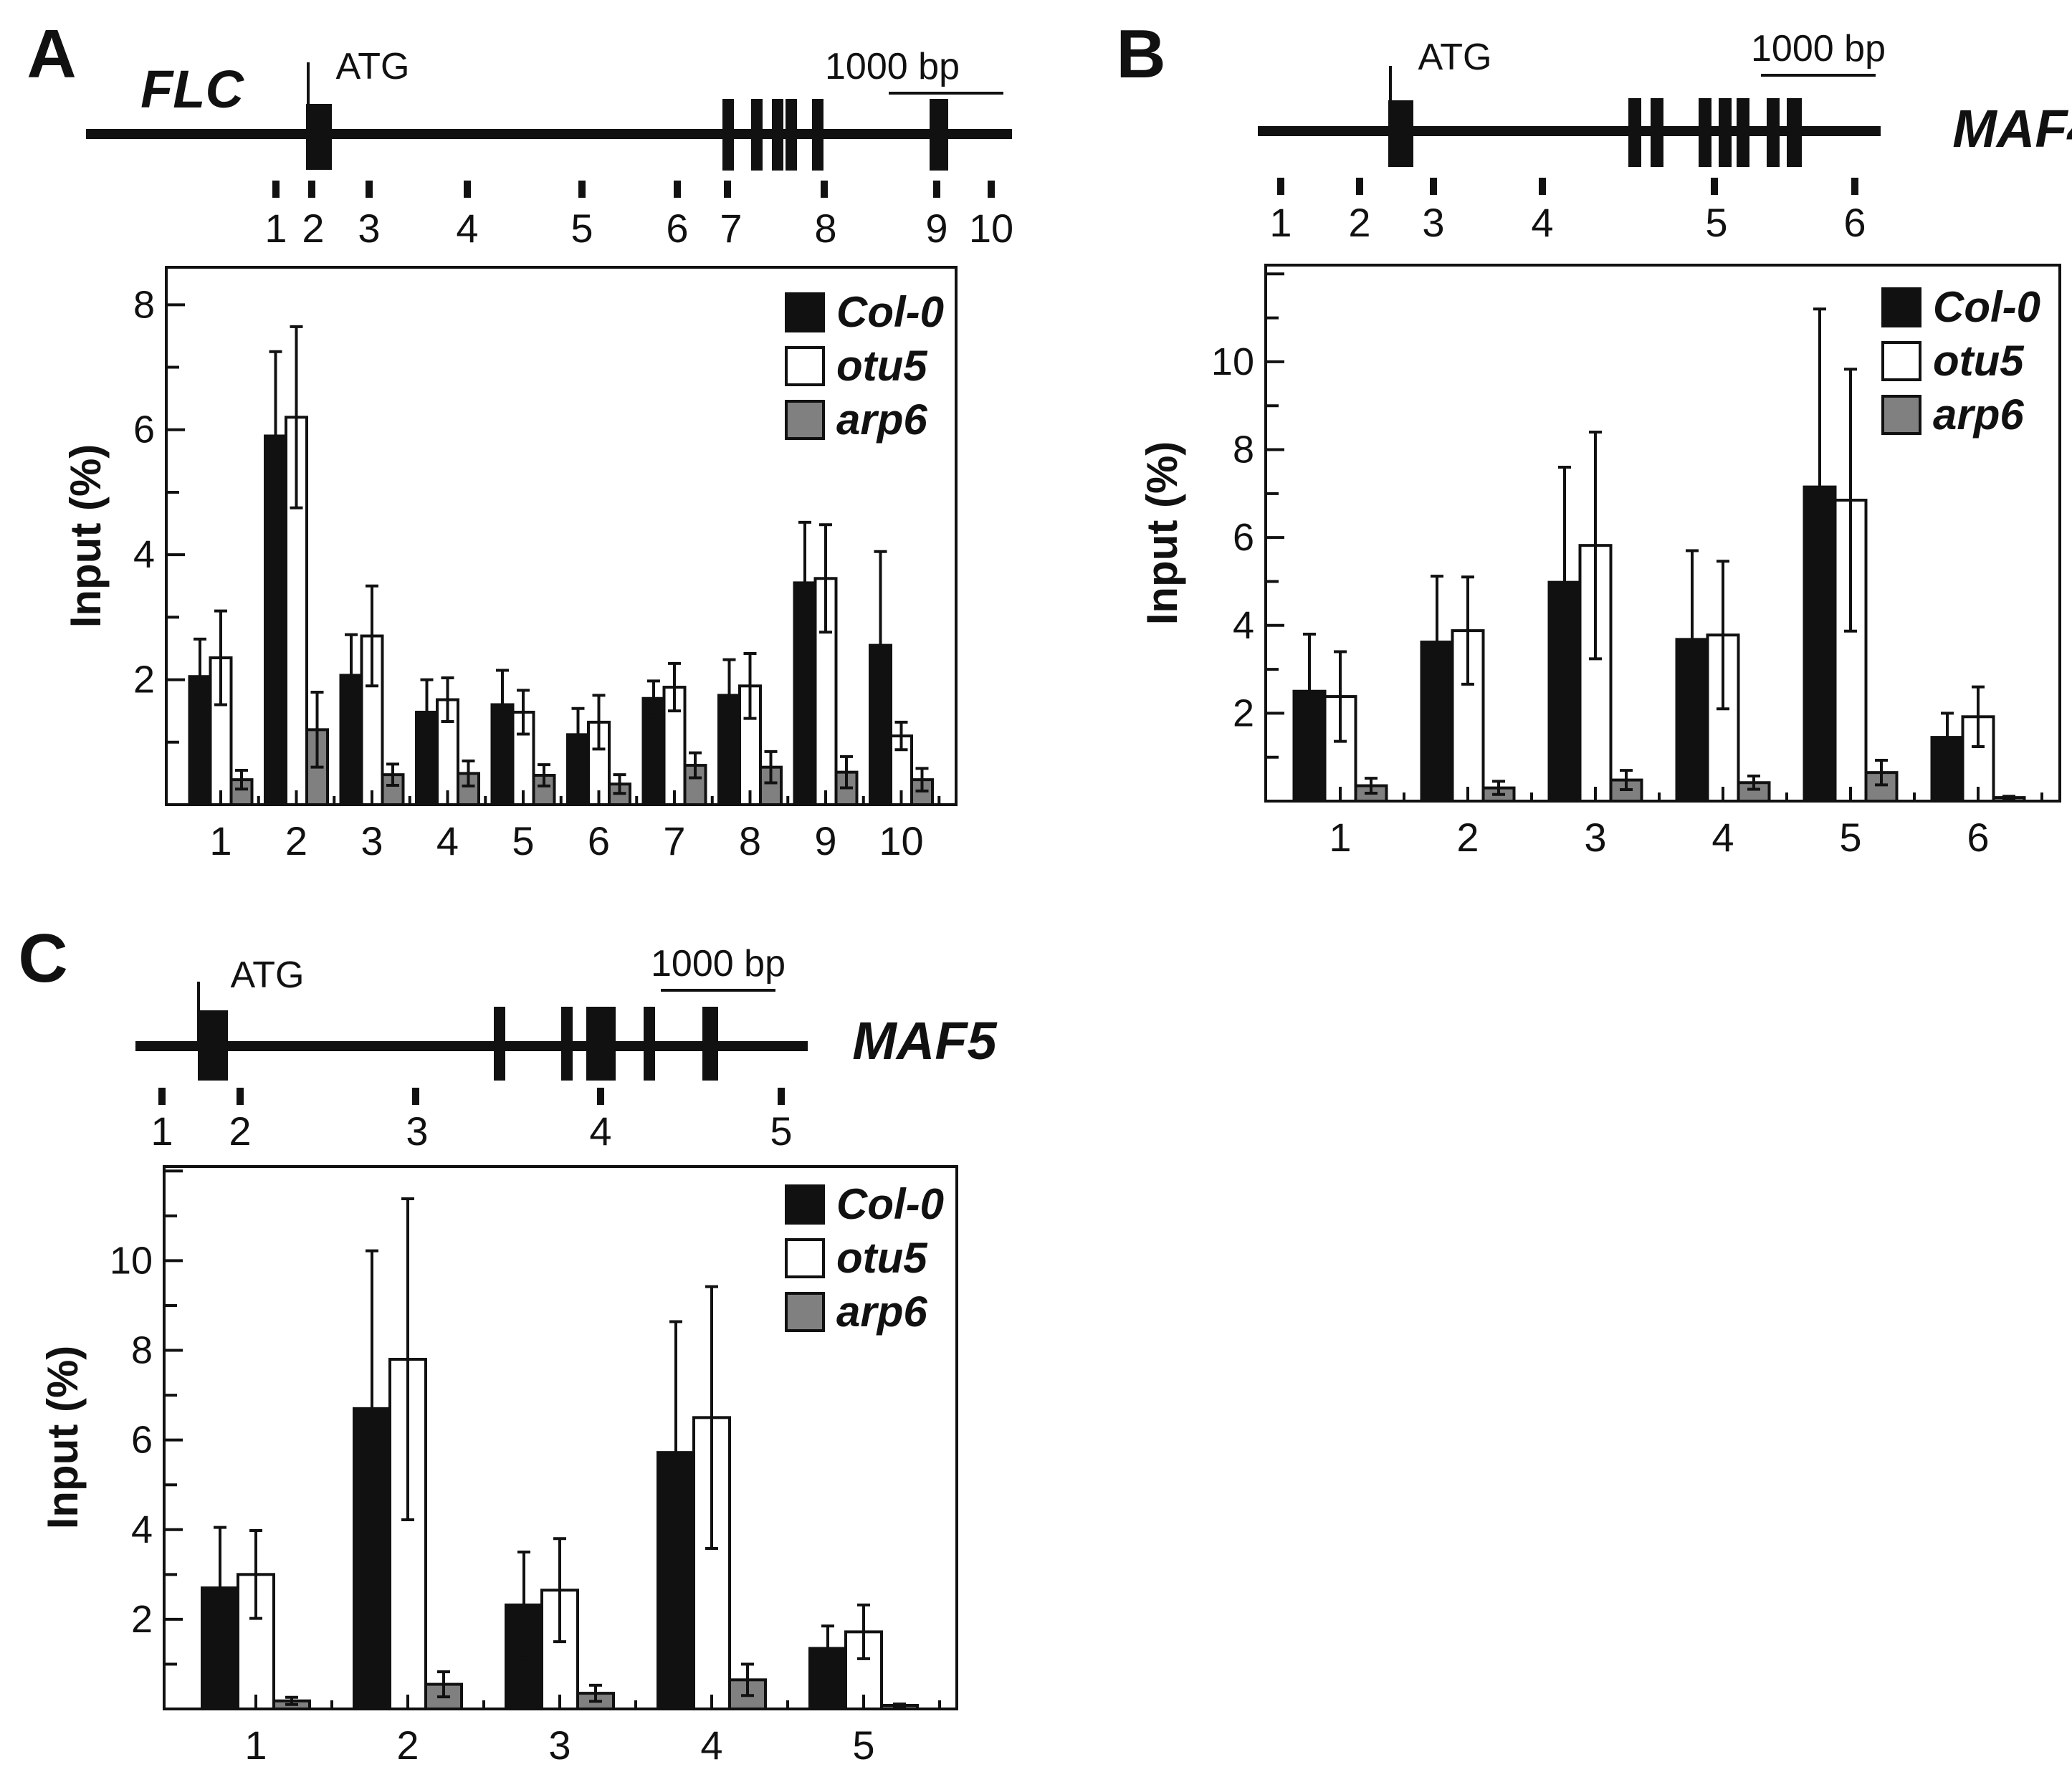 The width and height of the screenshot is (2072, 1772). I want to click on region-label: 9, so click(936, 228).